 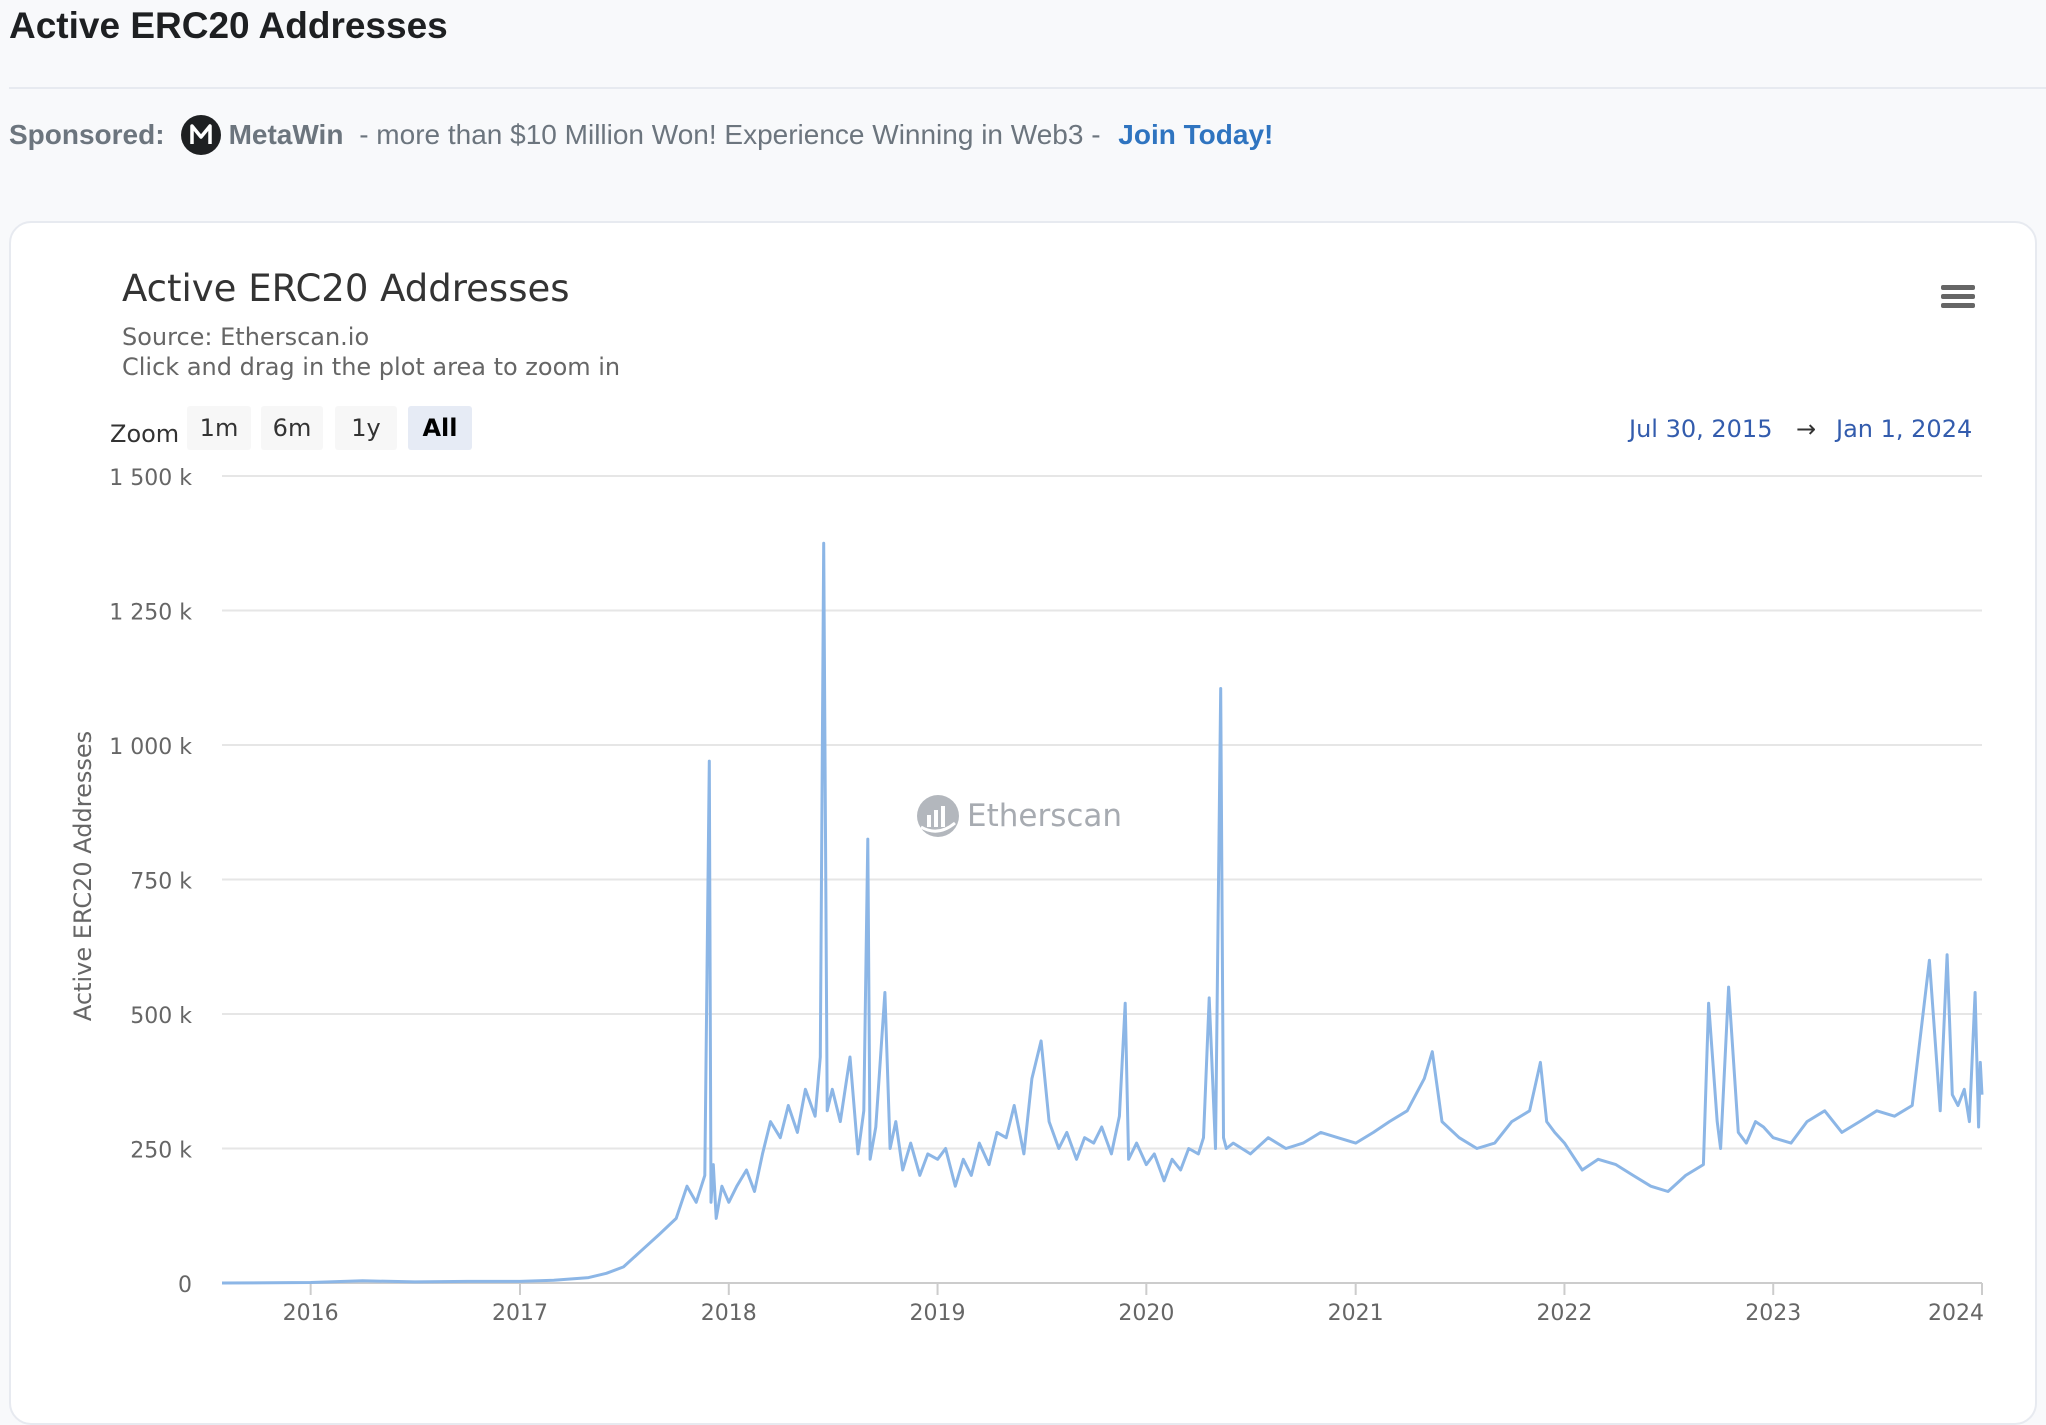 I want to click on range-from-input: Jul 30, 2015, so click(x=1701, y=429).